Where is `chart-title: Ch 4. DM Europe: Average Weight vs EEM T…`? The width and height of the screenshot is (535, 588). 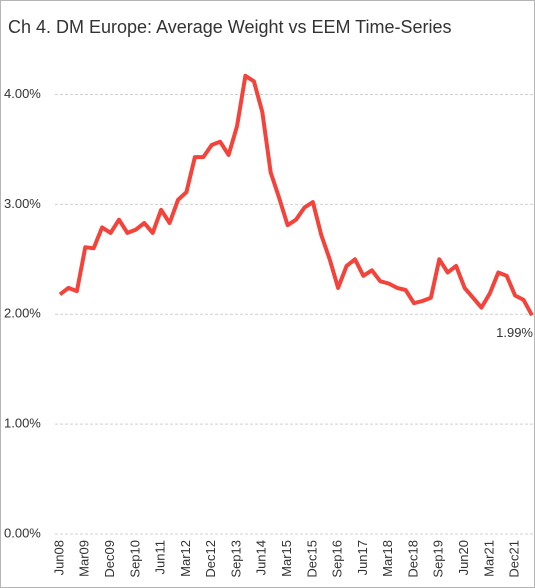 chart-title: Ch 4. DM Europe: Average Weight vs EEM T… is located at coordinates (230, 27).